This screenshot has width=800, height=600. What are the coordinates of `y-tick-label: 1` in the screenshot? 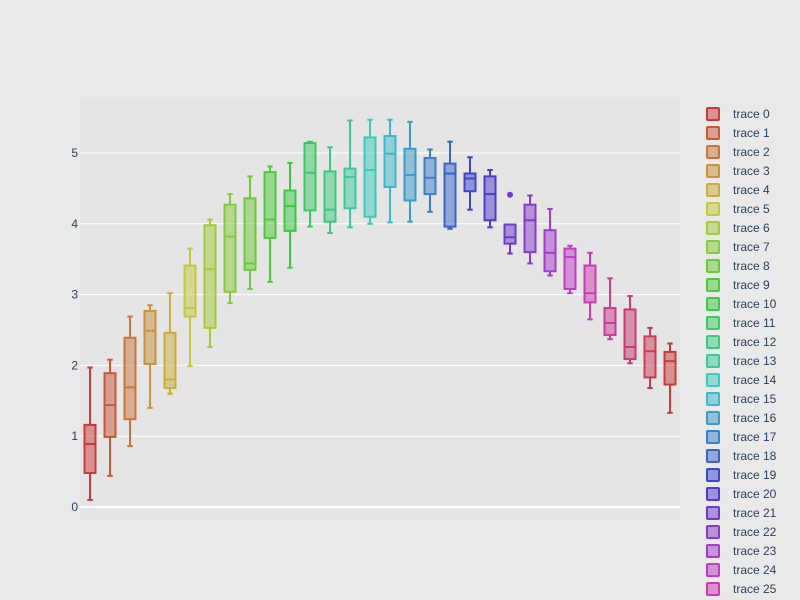 It's located at (74, 436).